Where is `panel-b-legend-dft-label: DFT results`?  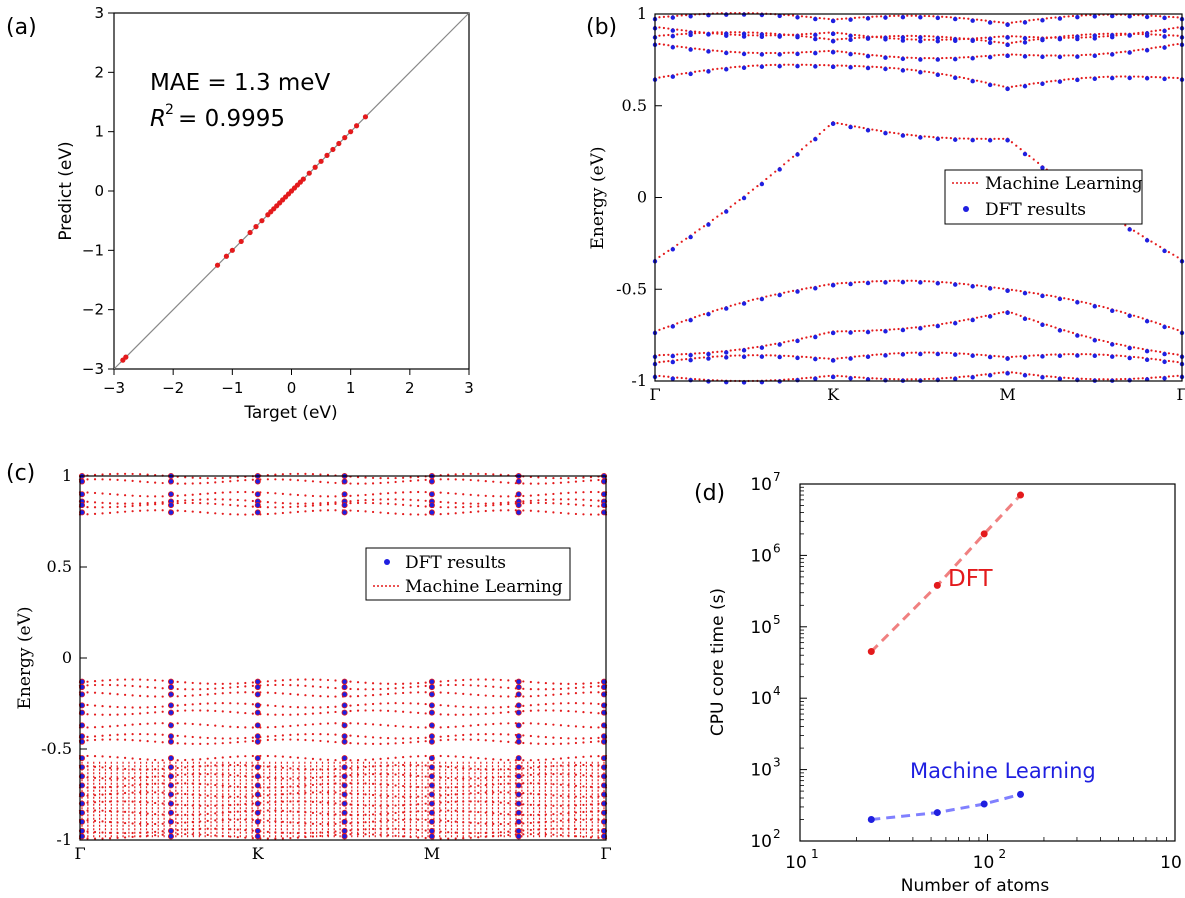 panel-b-legend-dft-label: DFT results is located at coordinates (1035, 210).